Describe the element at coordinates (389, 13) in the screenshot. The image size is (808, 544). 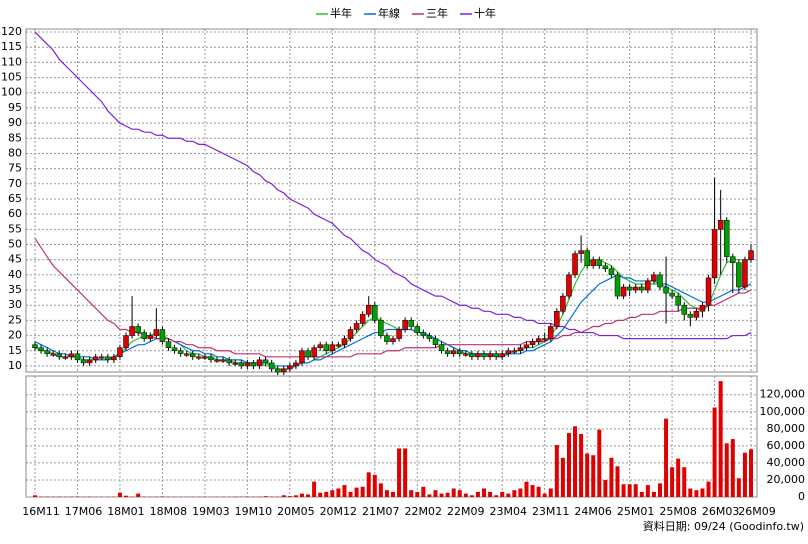
I see `legend-label: 年線` at that location.